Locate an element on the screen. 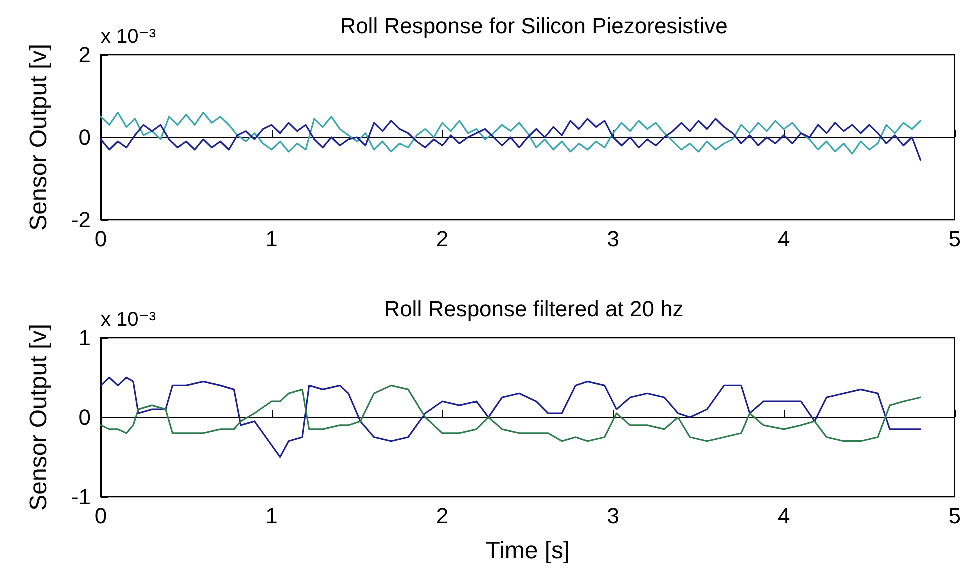 The image size is (964, 577). x-axis-title: Time [s] is located at coordinates (528, 551).